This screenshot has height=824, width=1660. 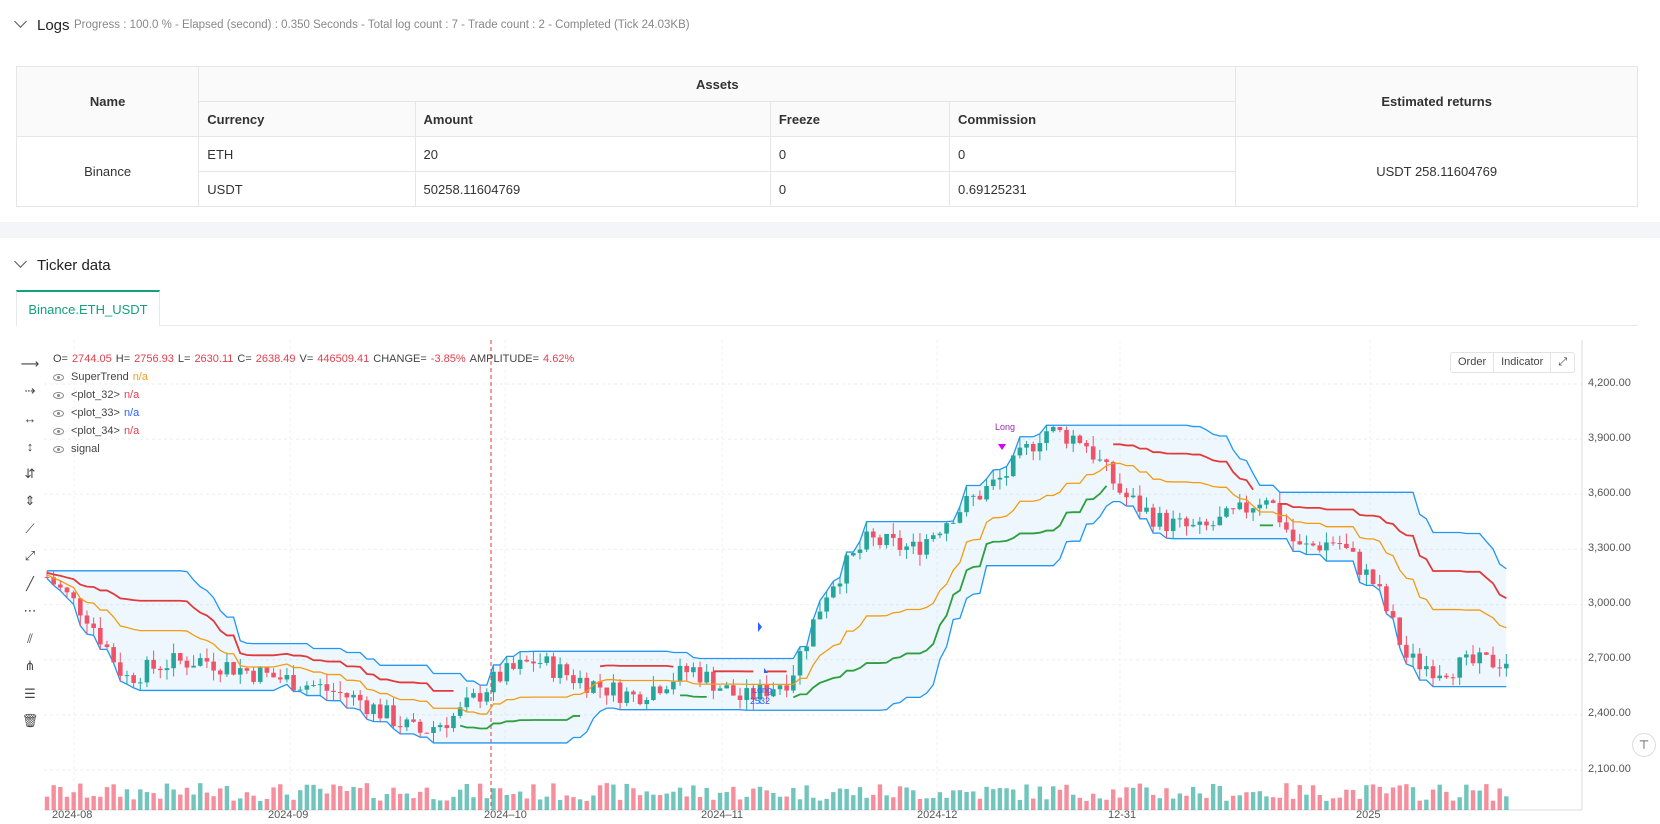 What do you see at coordinates (830, 230) in the screenshot?
I see `section-divider` at bounding box center [830, 230].